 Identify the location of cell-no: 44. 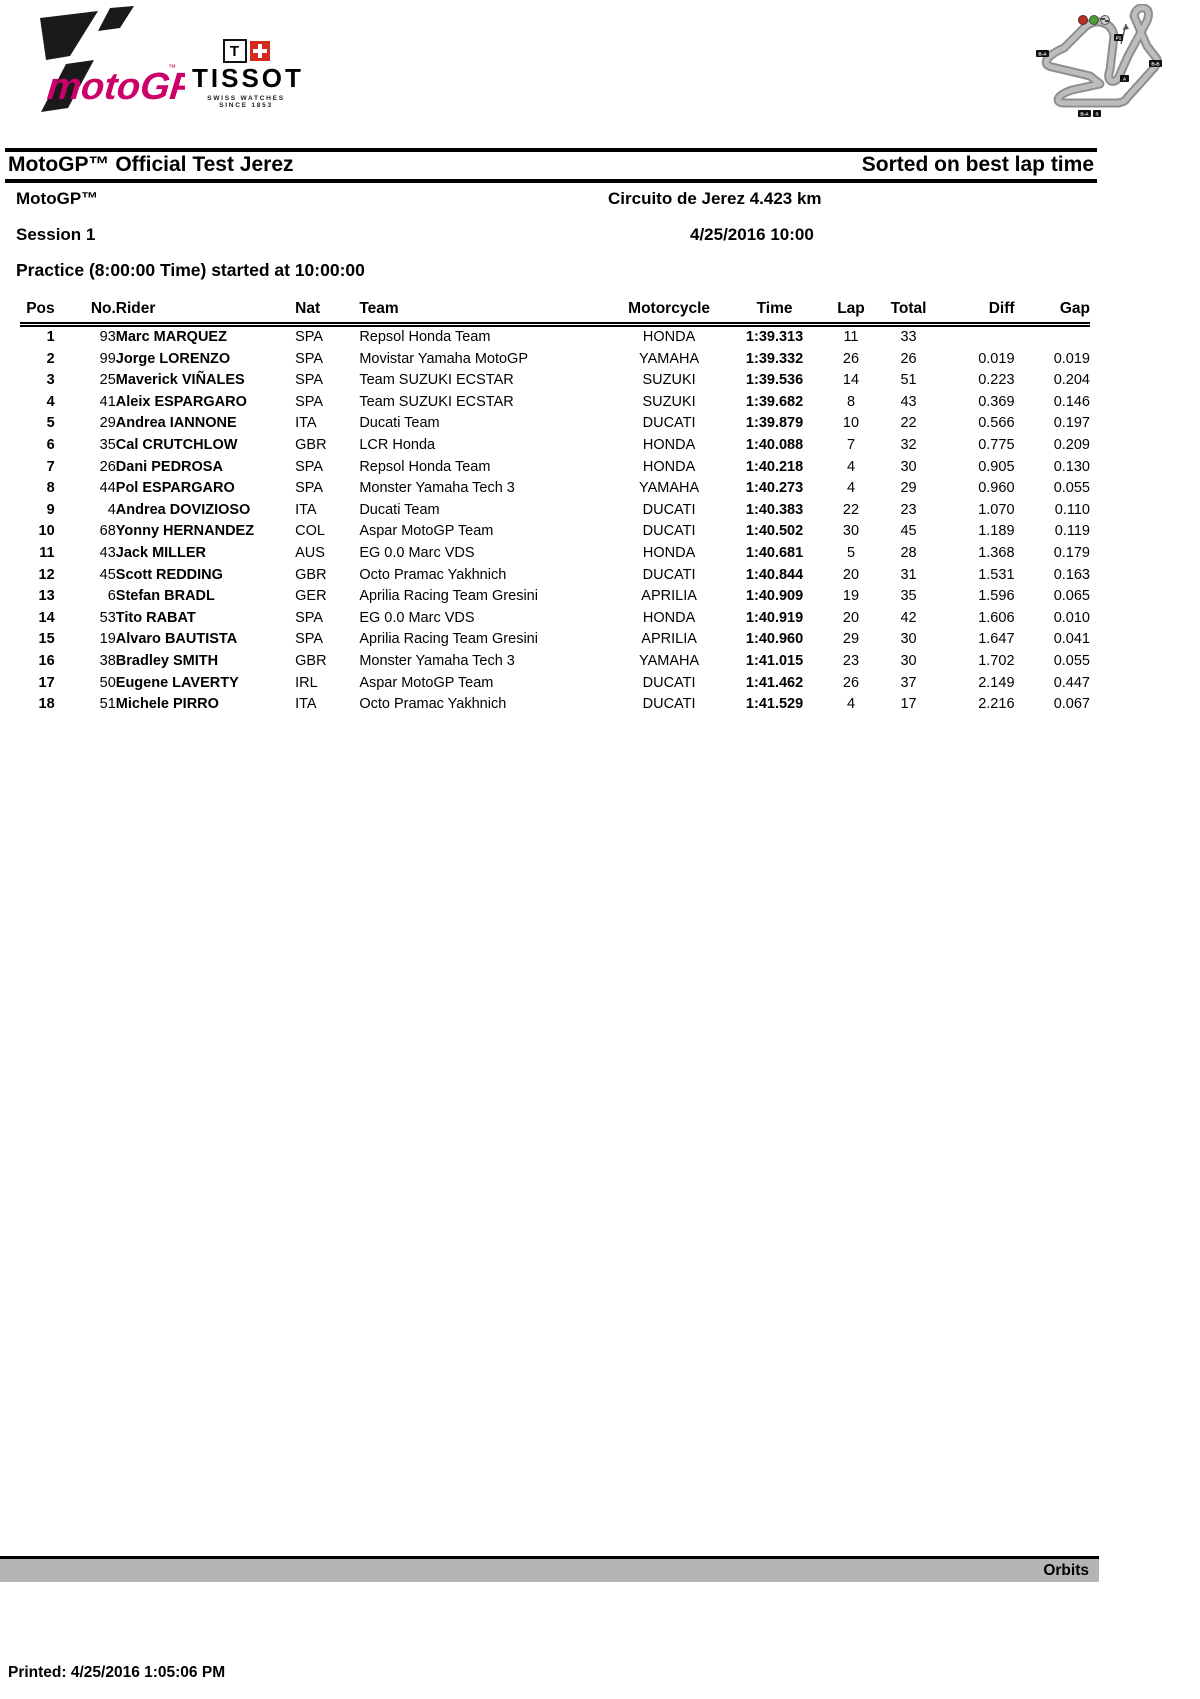
(107, 488).